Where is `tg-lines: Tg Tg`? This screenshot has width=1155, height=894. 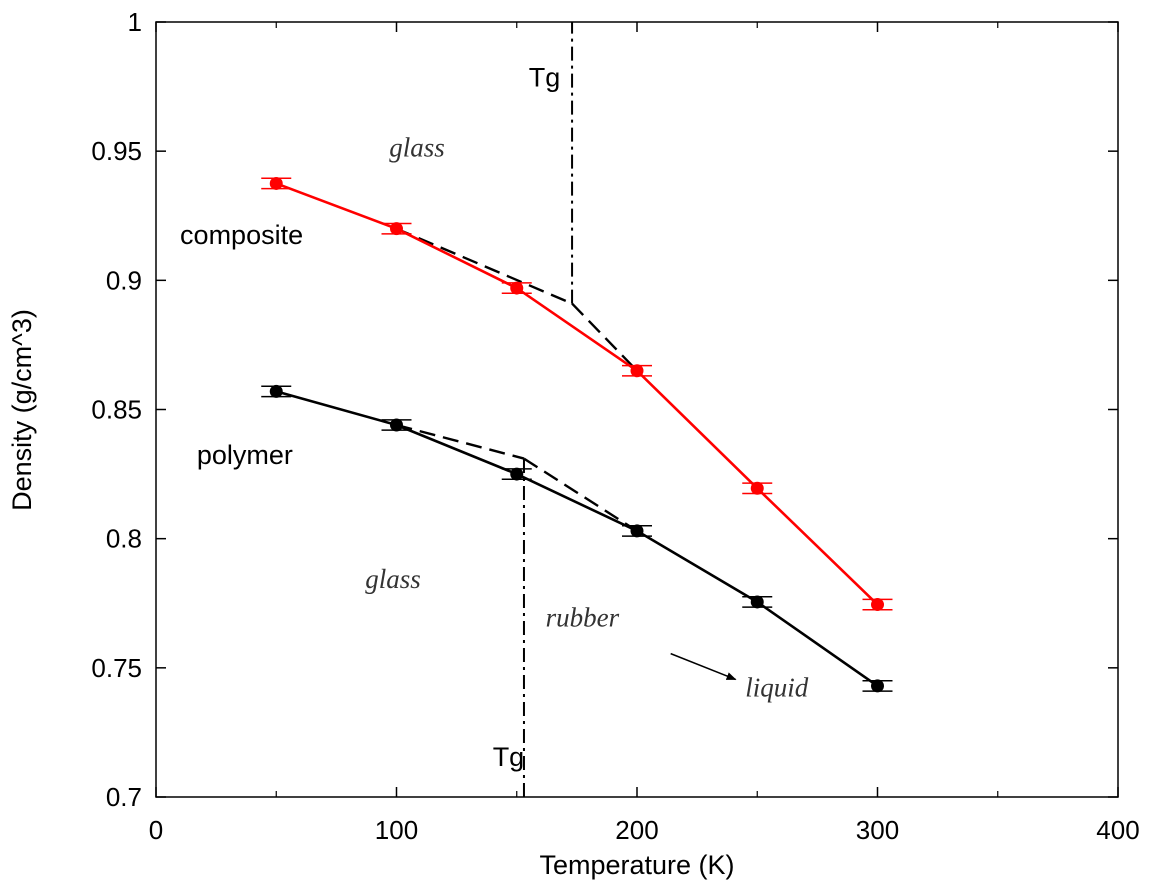
tg-lines: Tg Tg is located at coordinates (533, 409).